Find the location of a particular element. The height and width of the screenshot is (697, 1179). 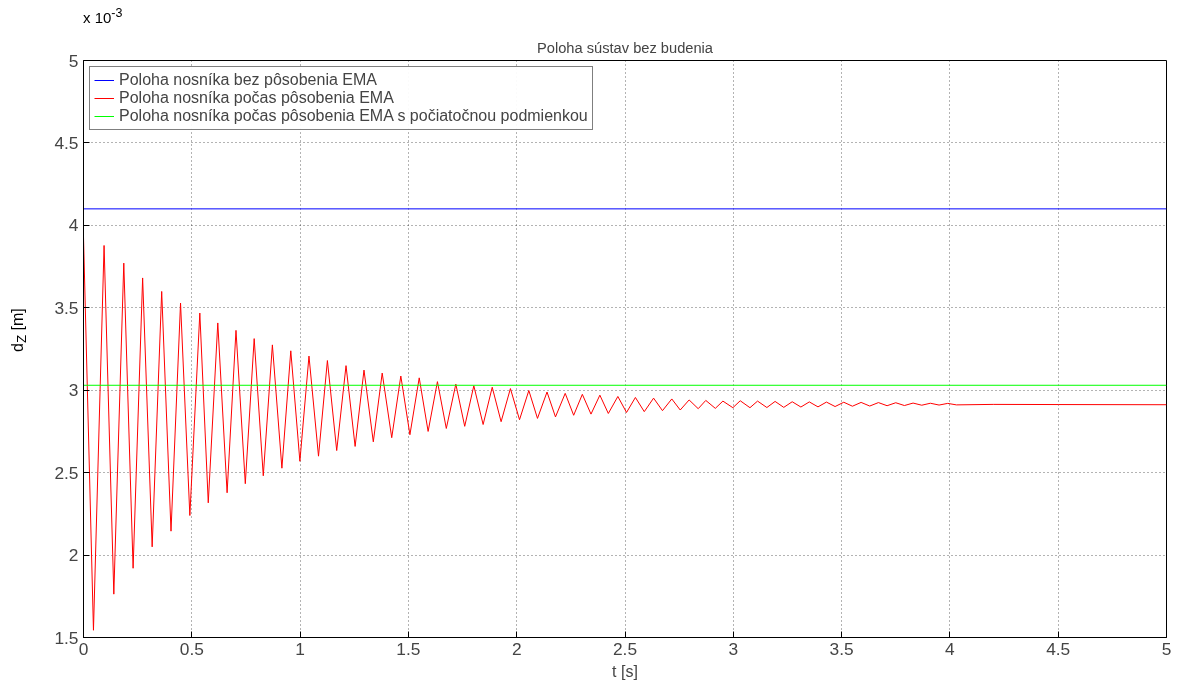

text: x 10$^{-3}$ is located at coordinates (103, 16).